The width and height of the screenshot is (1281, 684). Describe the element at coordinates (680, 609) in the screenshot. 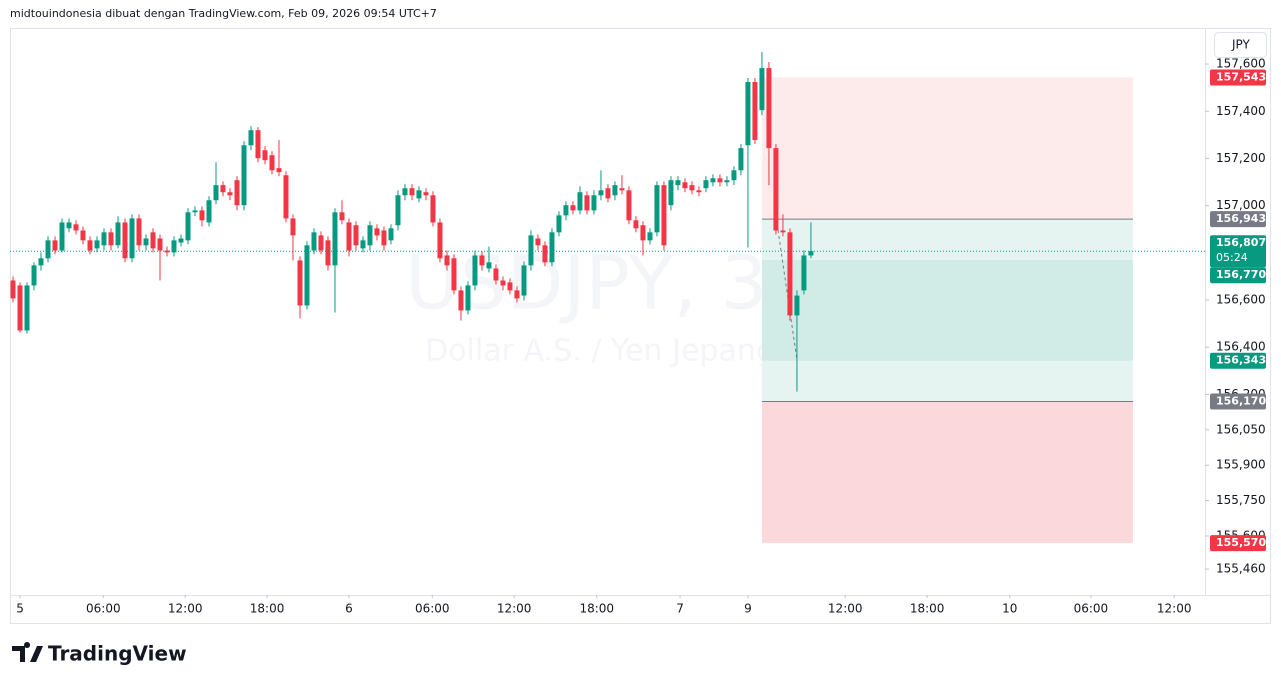

I see `x-tick-label: 7` at that location.